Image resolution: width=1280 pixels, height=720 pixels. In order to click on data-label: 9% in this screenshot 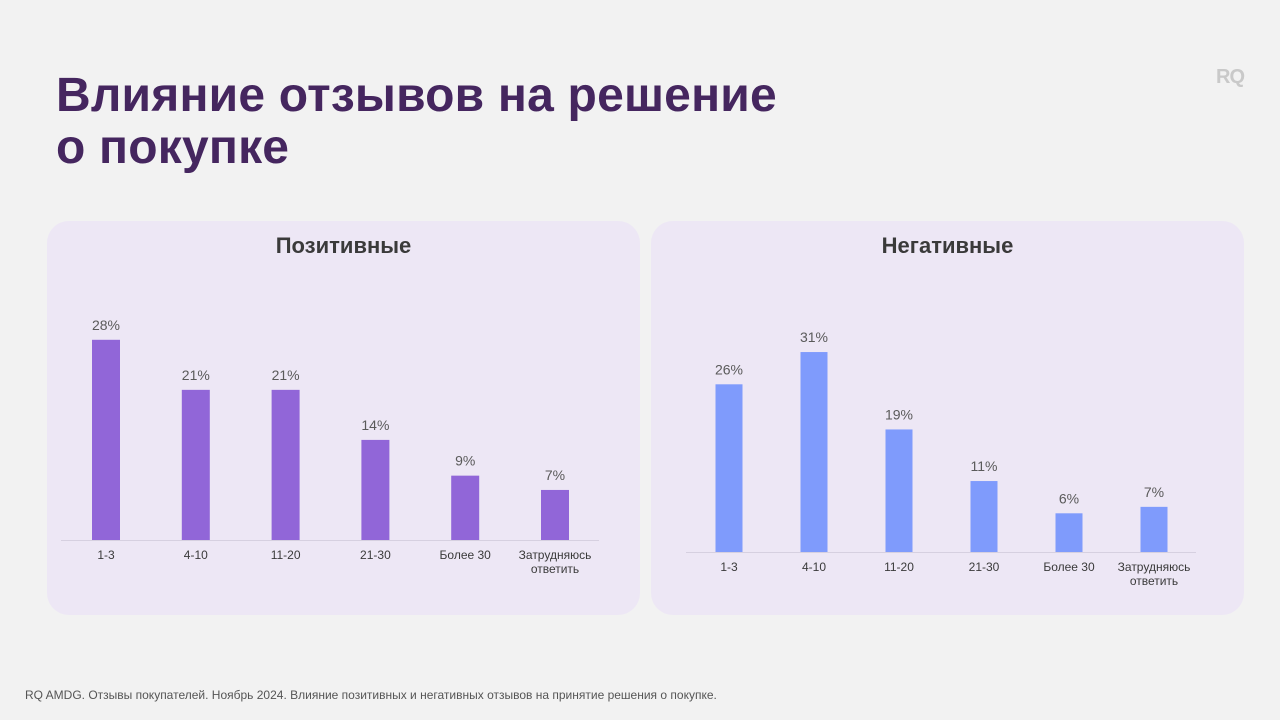, I will do `click(465, 461)`.